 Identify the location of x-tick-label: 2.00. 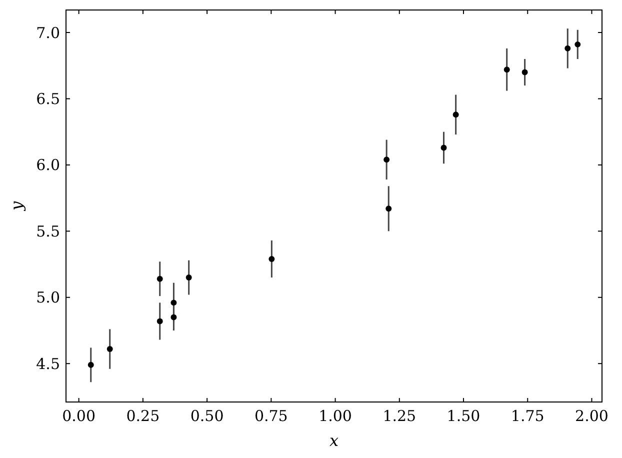
(591, 416).